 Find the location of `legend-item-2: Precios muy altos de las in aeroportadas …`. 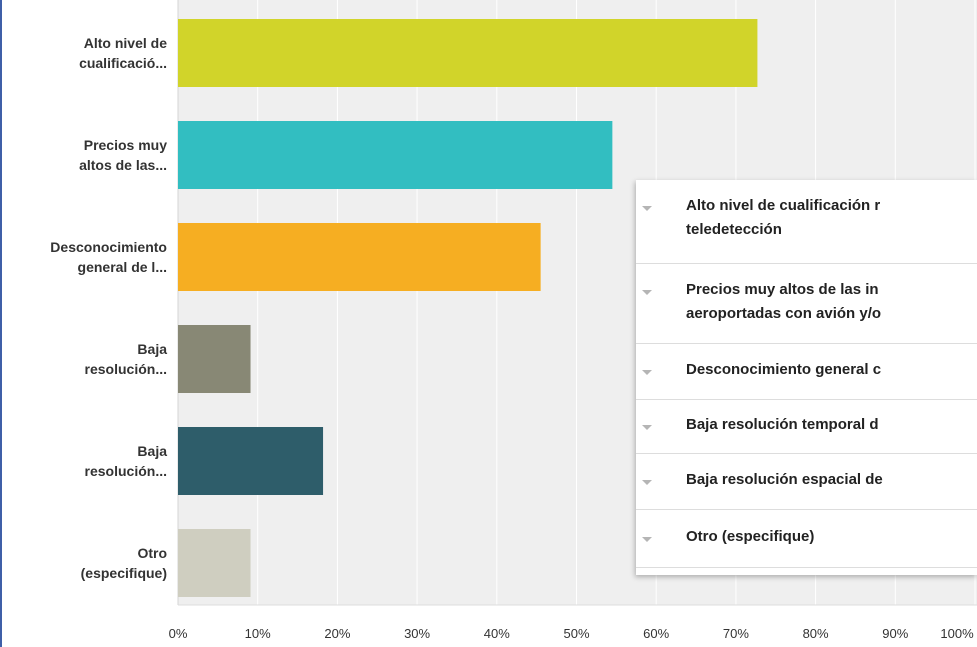

legend-item-2: Precios muy altos de las in aeroportadas … is located at coordinates (806, 304).